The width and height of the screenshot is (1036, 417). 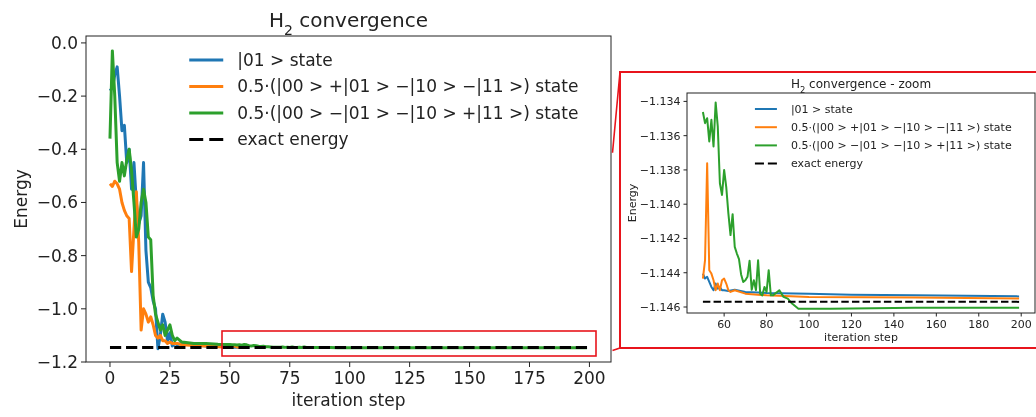 What do you see at coordinates (979, 324) in the screenshot?
I see `x-tick-label: 180` at bounding box center [979, 324].